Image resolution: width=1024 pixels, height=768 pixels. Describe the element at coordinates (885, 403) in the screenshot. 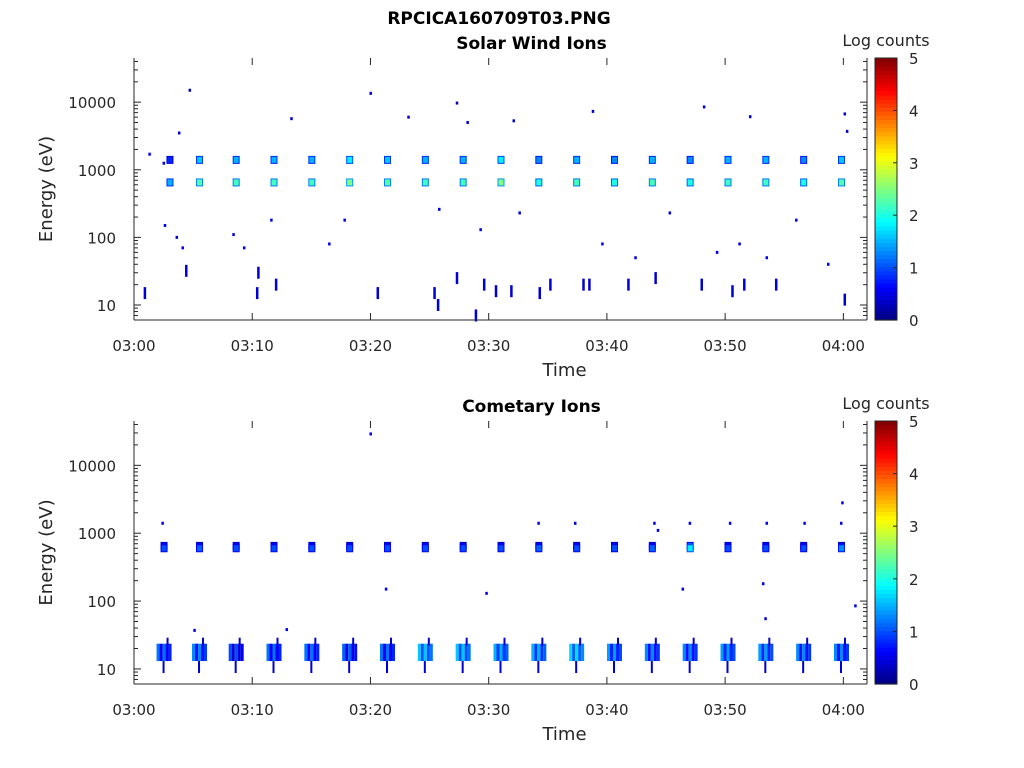

I see `colorbar-label: Log counts` at that location.